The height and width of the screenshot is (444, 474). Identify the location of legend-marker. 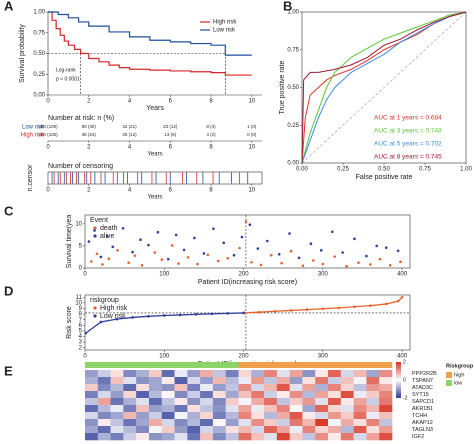
(95, 308).